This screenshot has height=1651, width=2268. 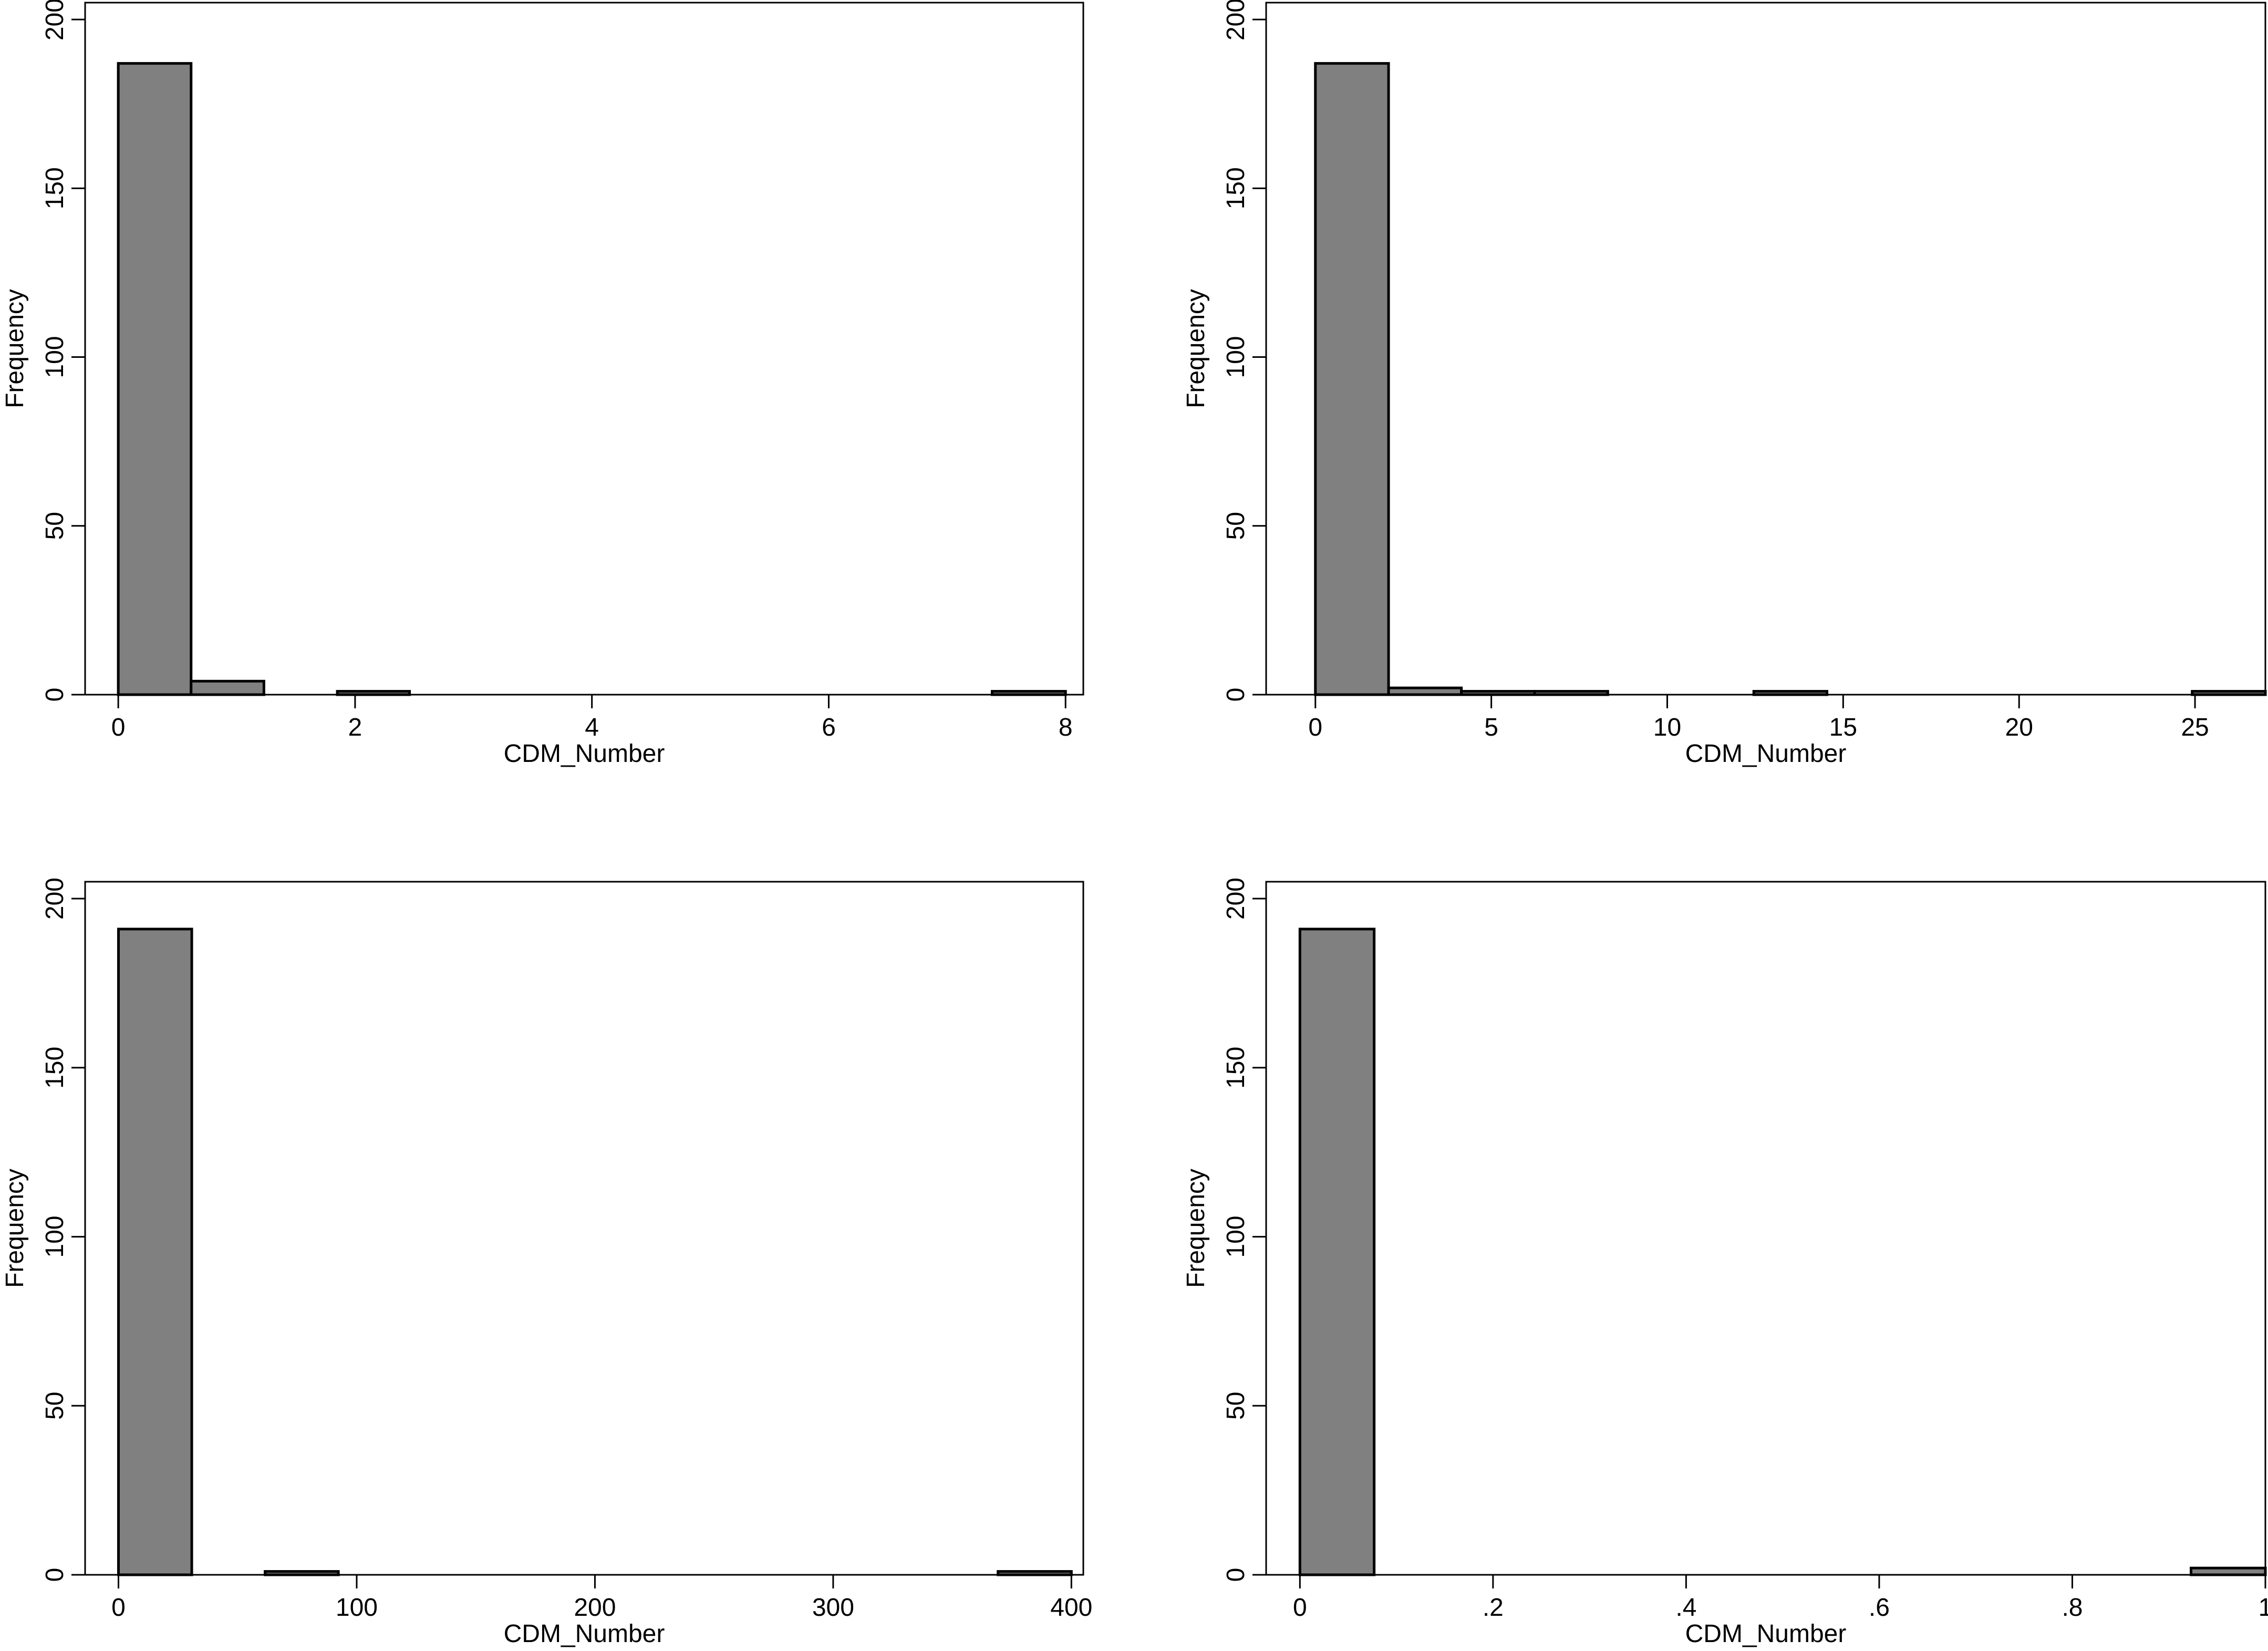 What do you see at coordinates (595, 1608) in the screenshot?
I see `x-tick-label: 200` at bounding box center [595, 1608].